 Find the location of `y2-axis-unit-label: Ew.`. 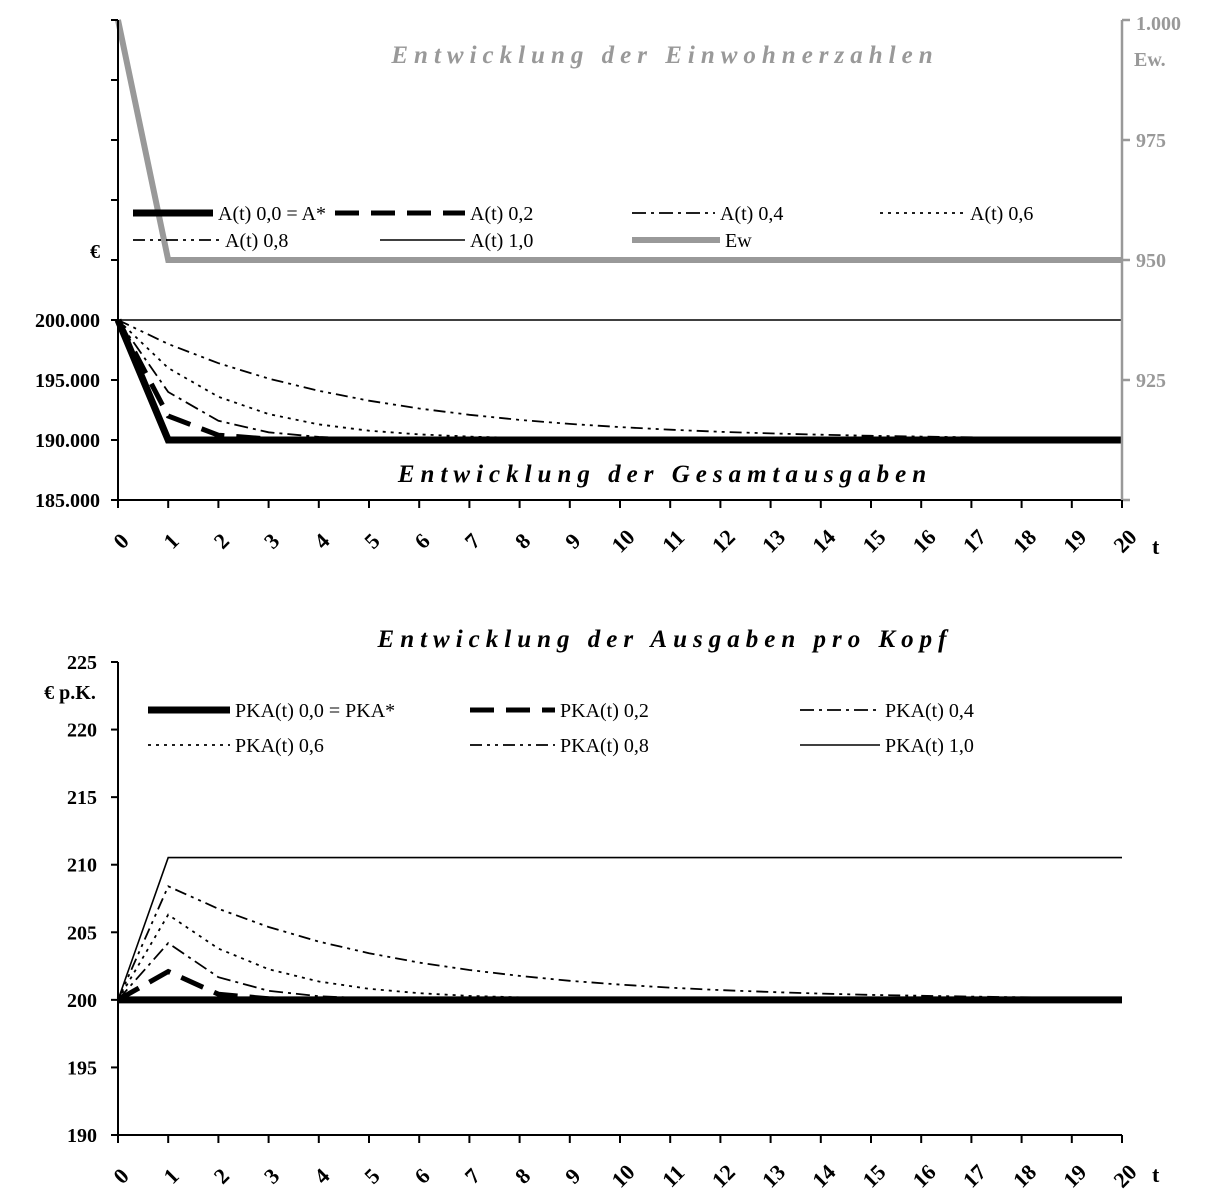

y2-axis-unit-label: Ew. is located at coordinates (1150, 60).